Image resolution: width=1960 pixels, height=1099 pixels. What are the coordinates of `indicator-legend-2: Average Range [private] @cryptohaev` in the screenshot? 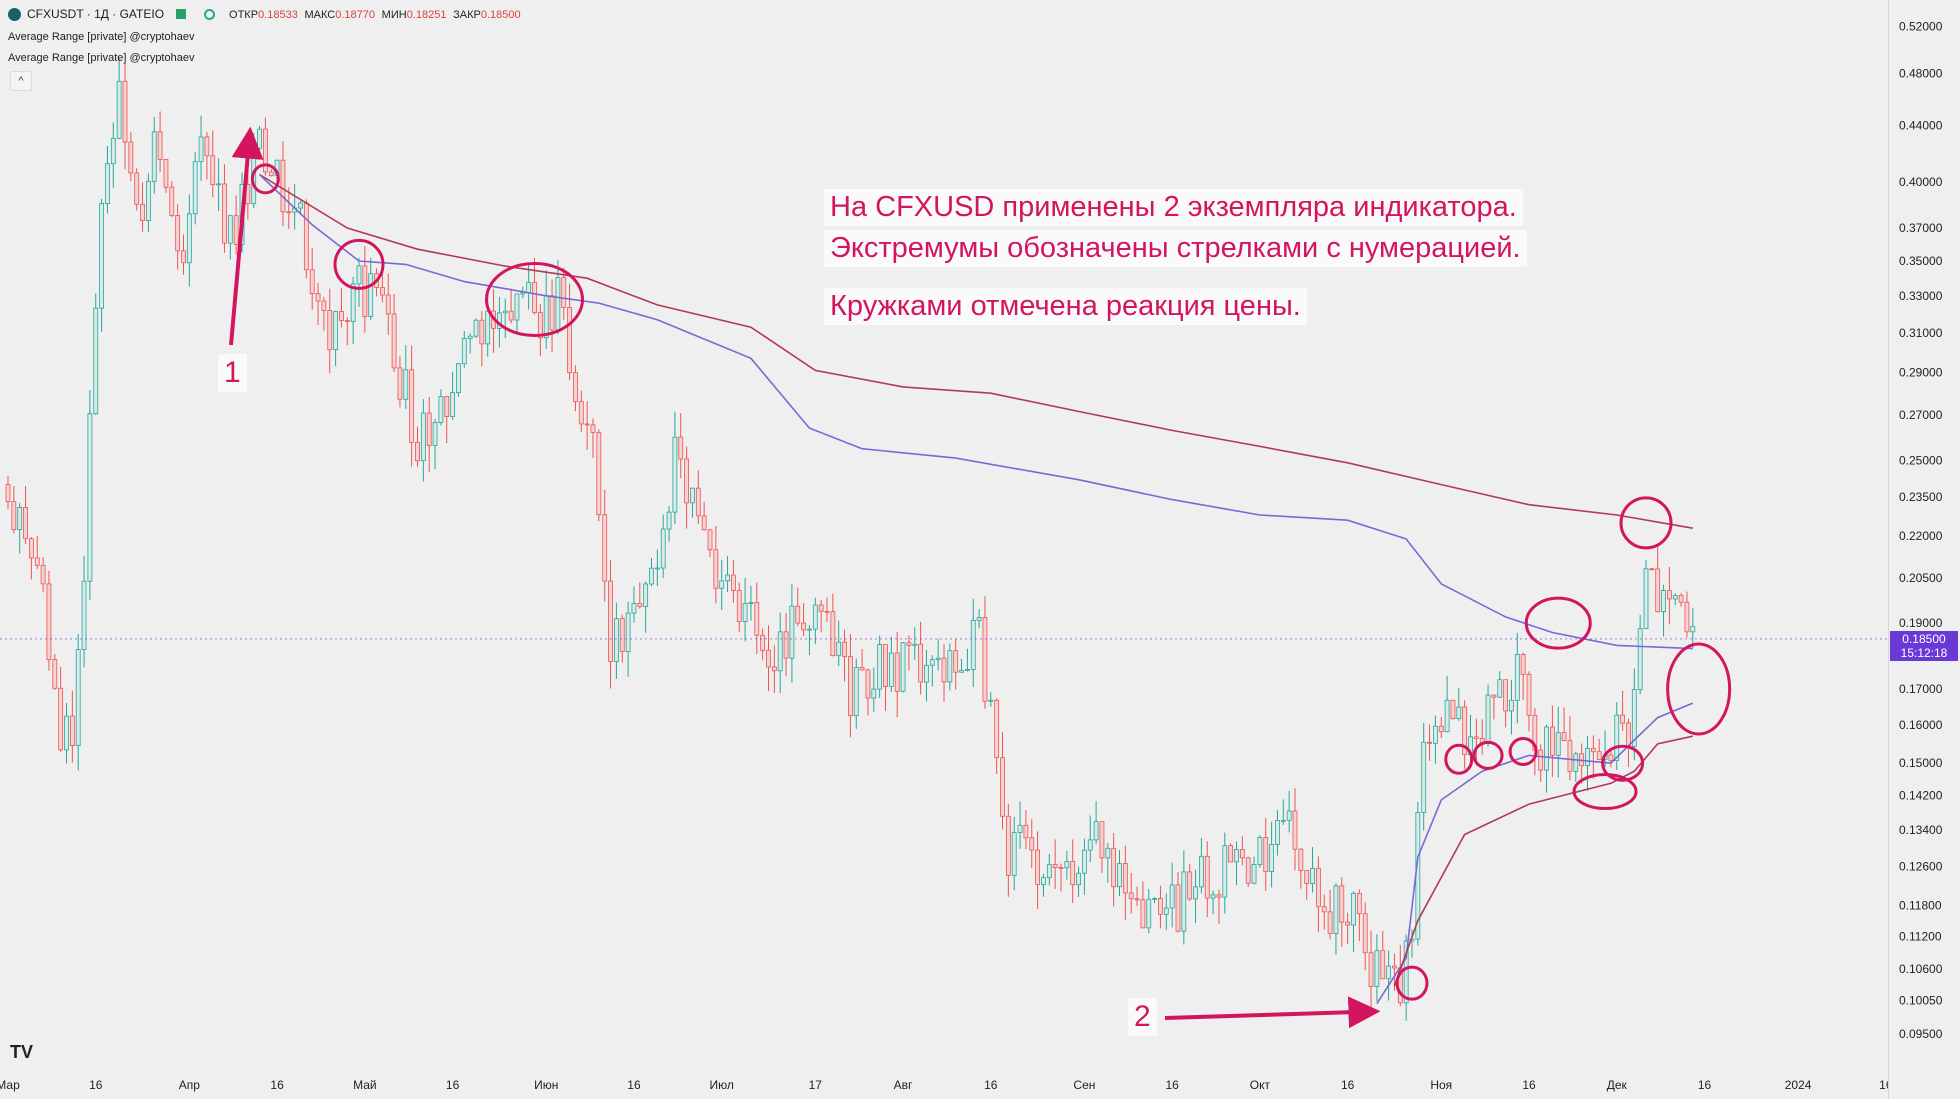 It's located at (101, 58).